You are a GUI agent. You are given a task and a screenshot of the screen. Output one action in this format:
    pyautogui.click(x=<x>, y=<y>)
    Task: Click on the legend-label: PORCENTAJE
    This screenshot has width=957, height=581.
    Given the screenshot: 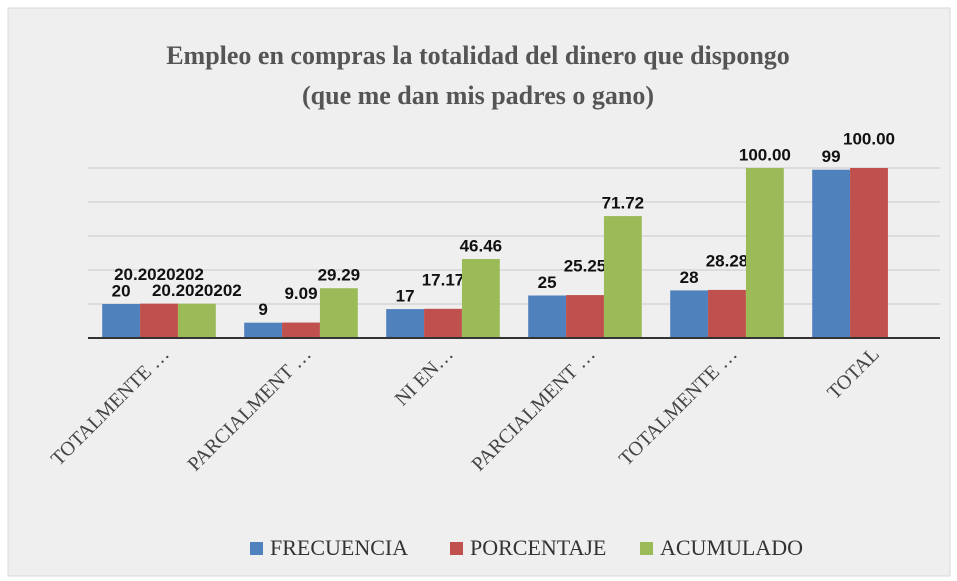 What is the action you would take?
    pyautogui.click(x=538, y=547)
    